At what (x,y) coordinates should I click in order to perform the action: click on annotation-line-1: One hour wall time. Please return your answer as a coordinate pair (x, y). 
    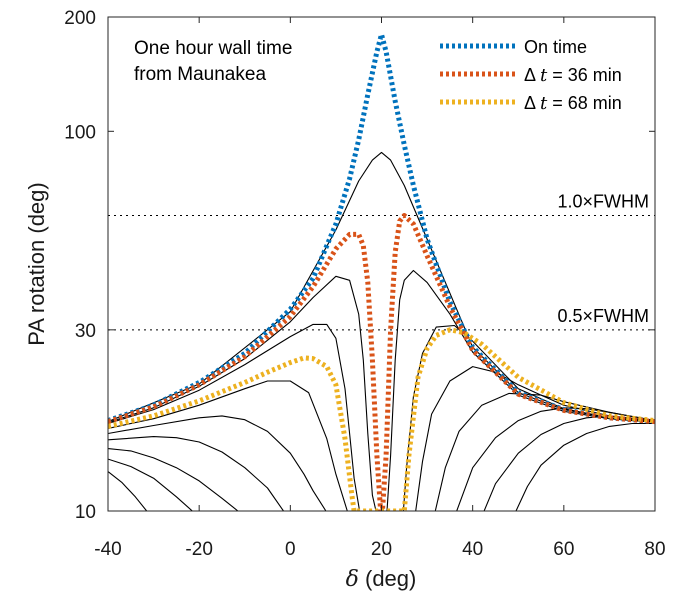
    Looking at the image, I should click on (213, 48).